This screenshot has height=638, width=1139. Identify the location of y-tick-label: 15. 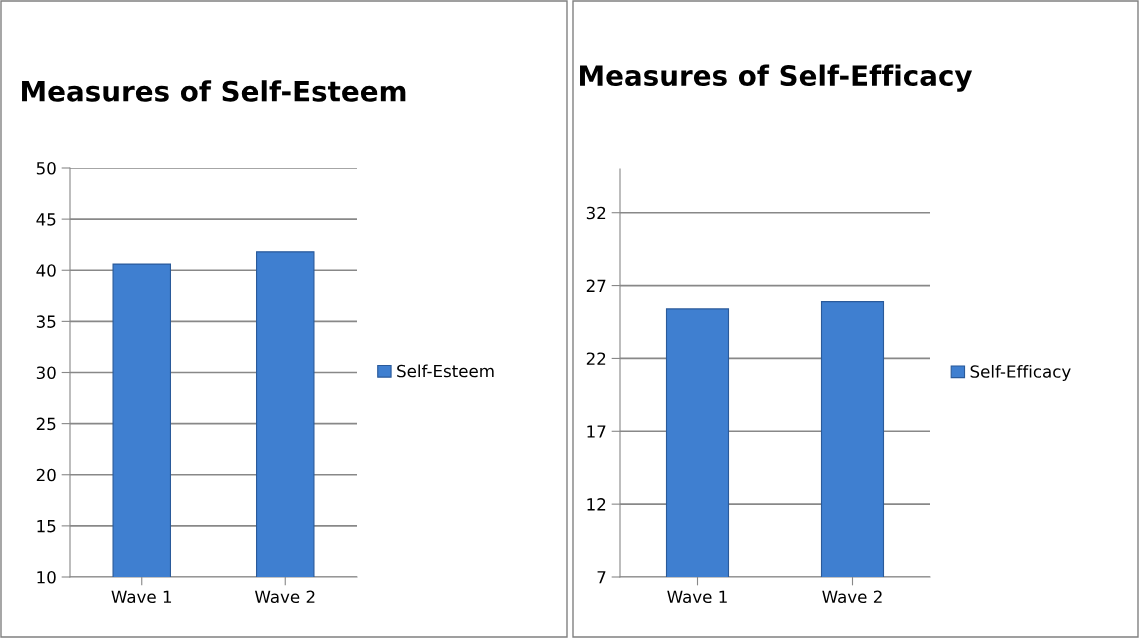
(46, 526).